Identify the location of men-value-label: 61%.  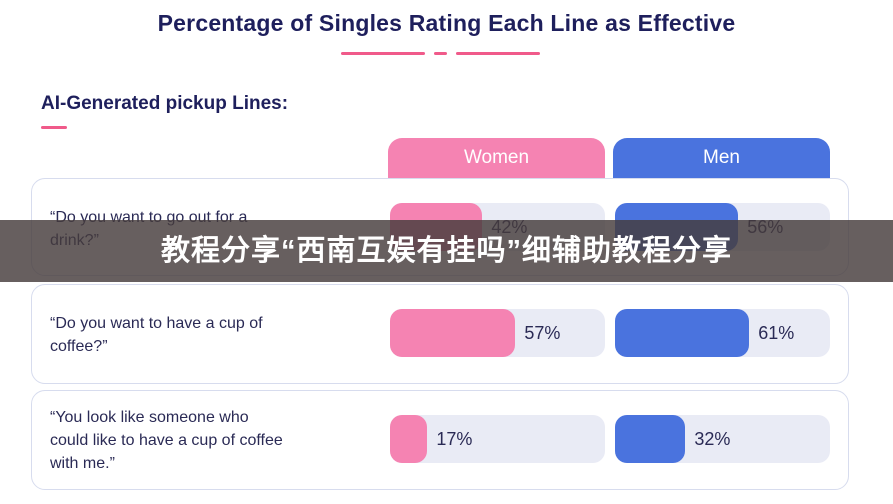
(776, 333).